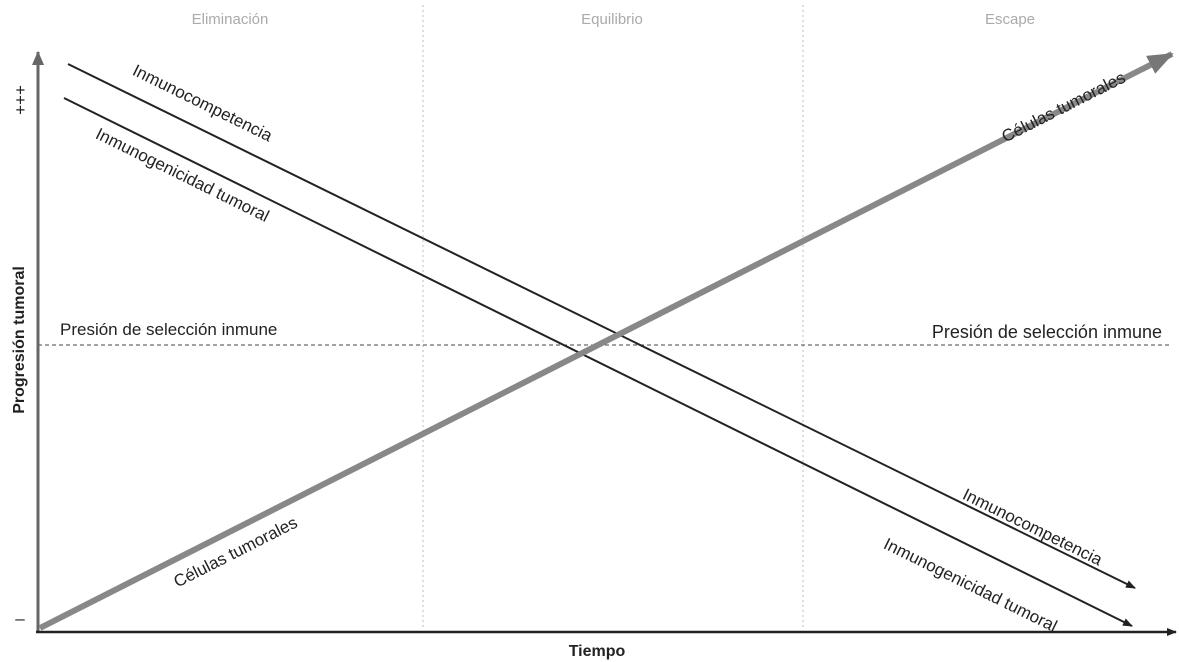 The height and width of the screenshot is (662, 1179). I want to click on y-axis-label: Progresión tumoral, so click(19, 340).